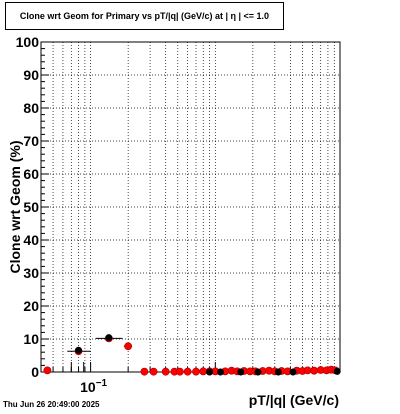  Describe the element at coordinates (93, 386) in the screenshot. I see `x-tick-label: 10−1` at that location.